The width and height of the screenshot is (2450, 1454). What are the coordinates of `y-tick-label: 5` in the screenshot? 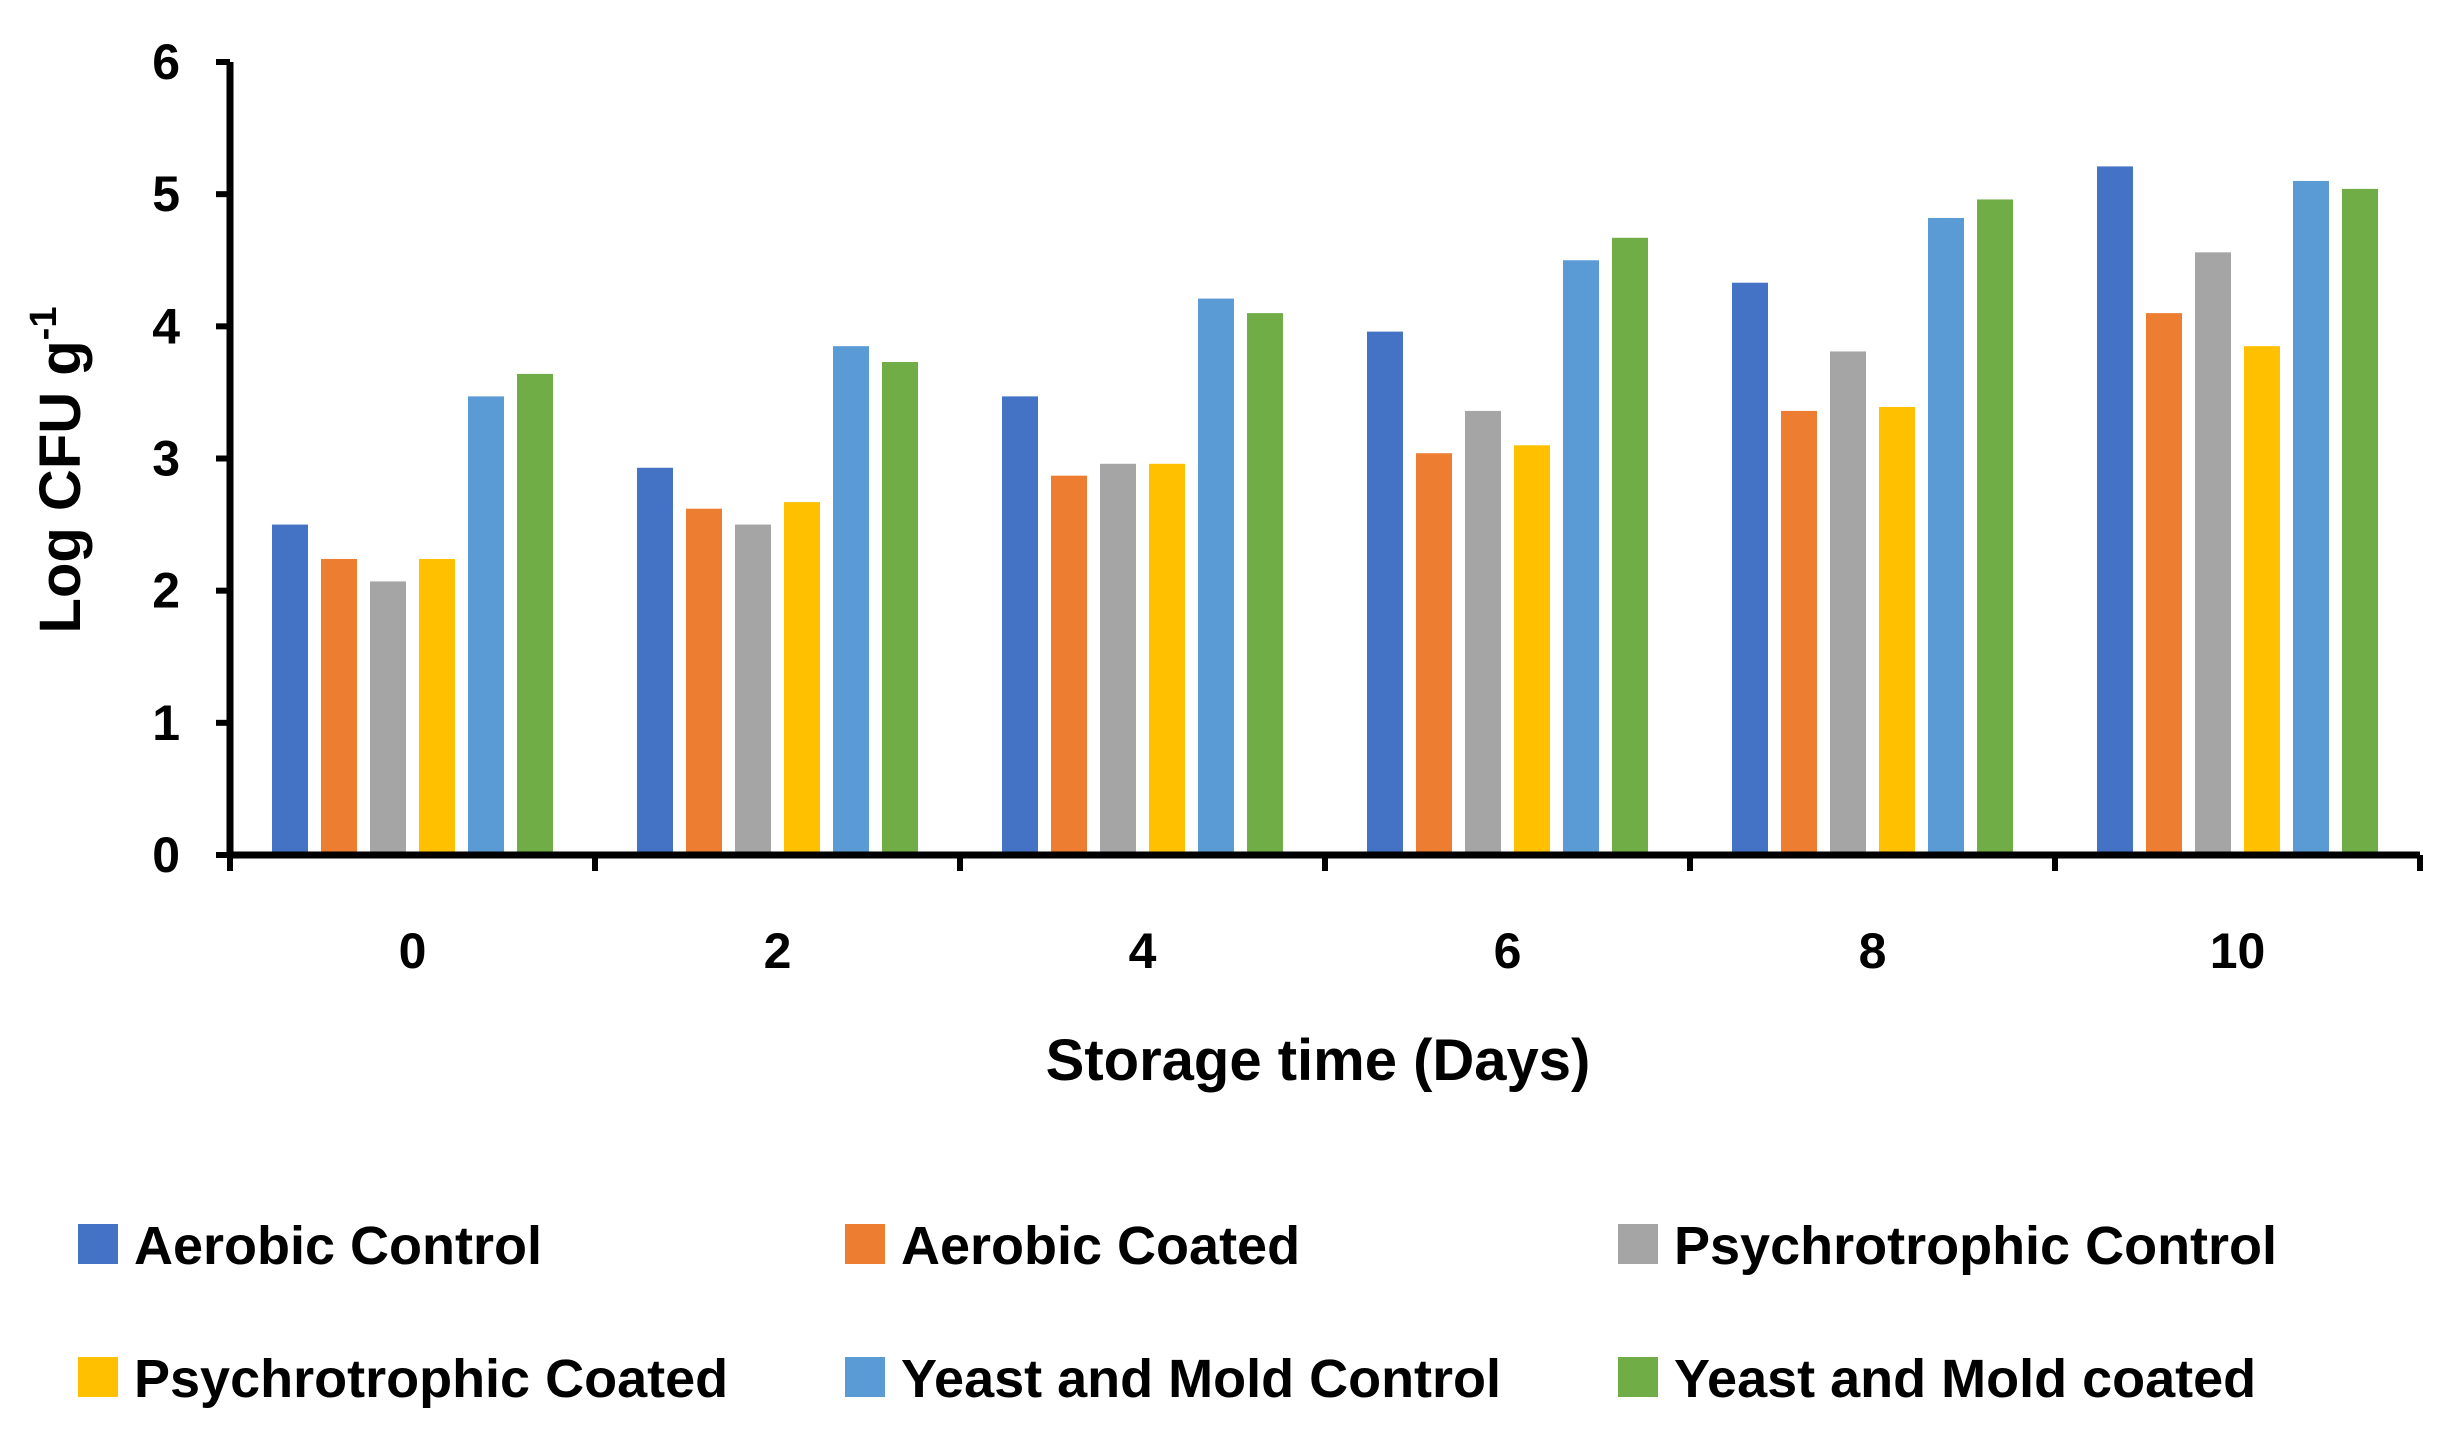 It's located at (166, 194).